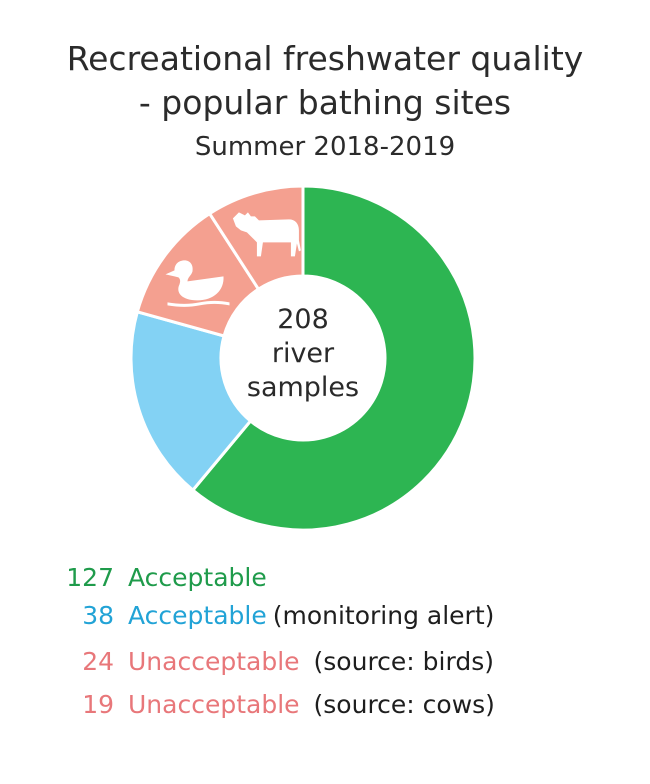 This screenshot has width=650, height=784. What do you see at coordinates (404, 704) in the screenshot?
I see `legend-note: (source: cows)` at bounding box center [404, 704].